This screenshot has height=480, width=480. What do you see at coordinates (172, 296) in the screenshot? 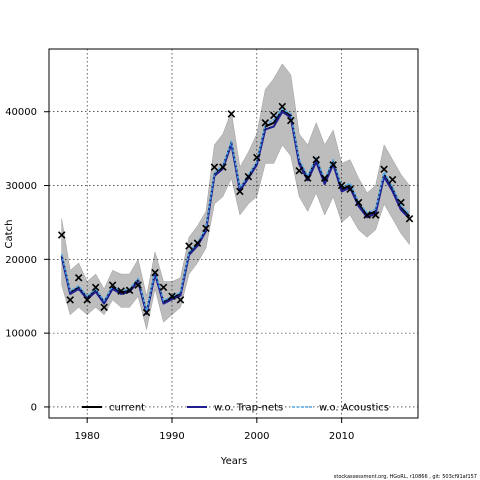
I see `observed-point-1990` at bounding box center [172, 296].